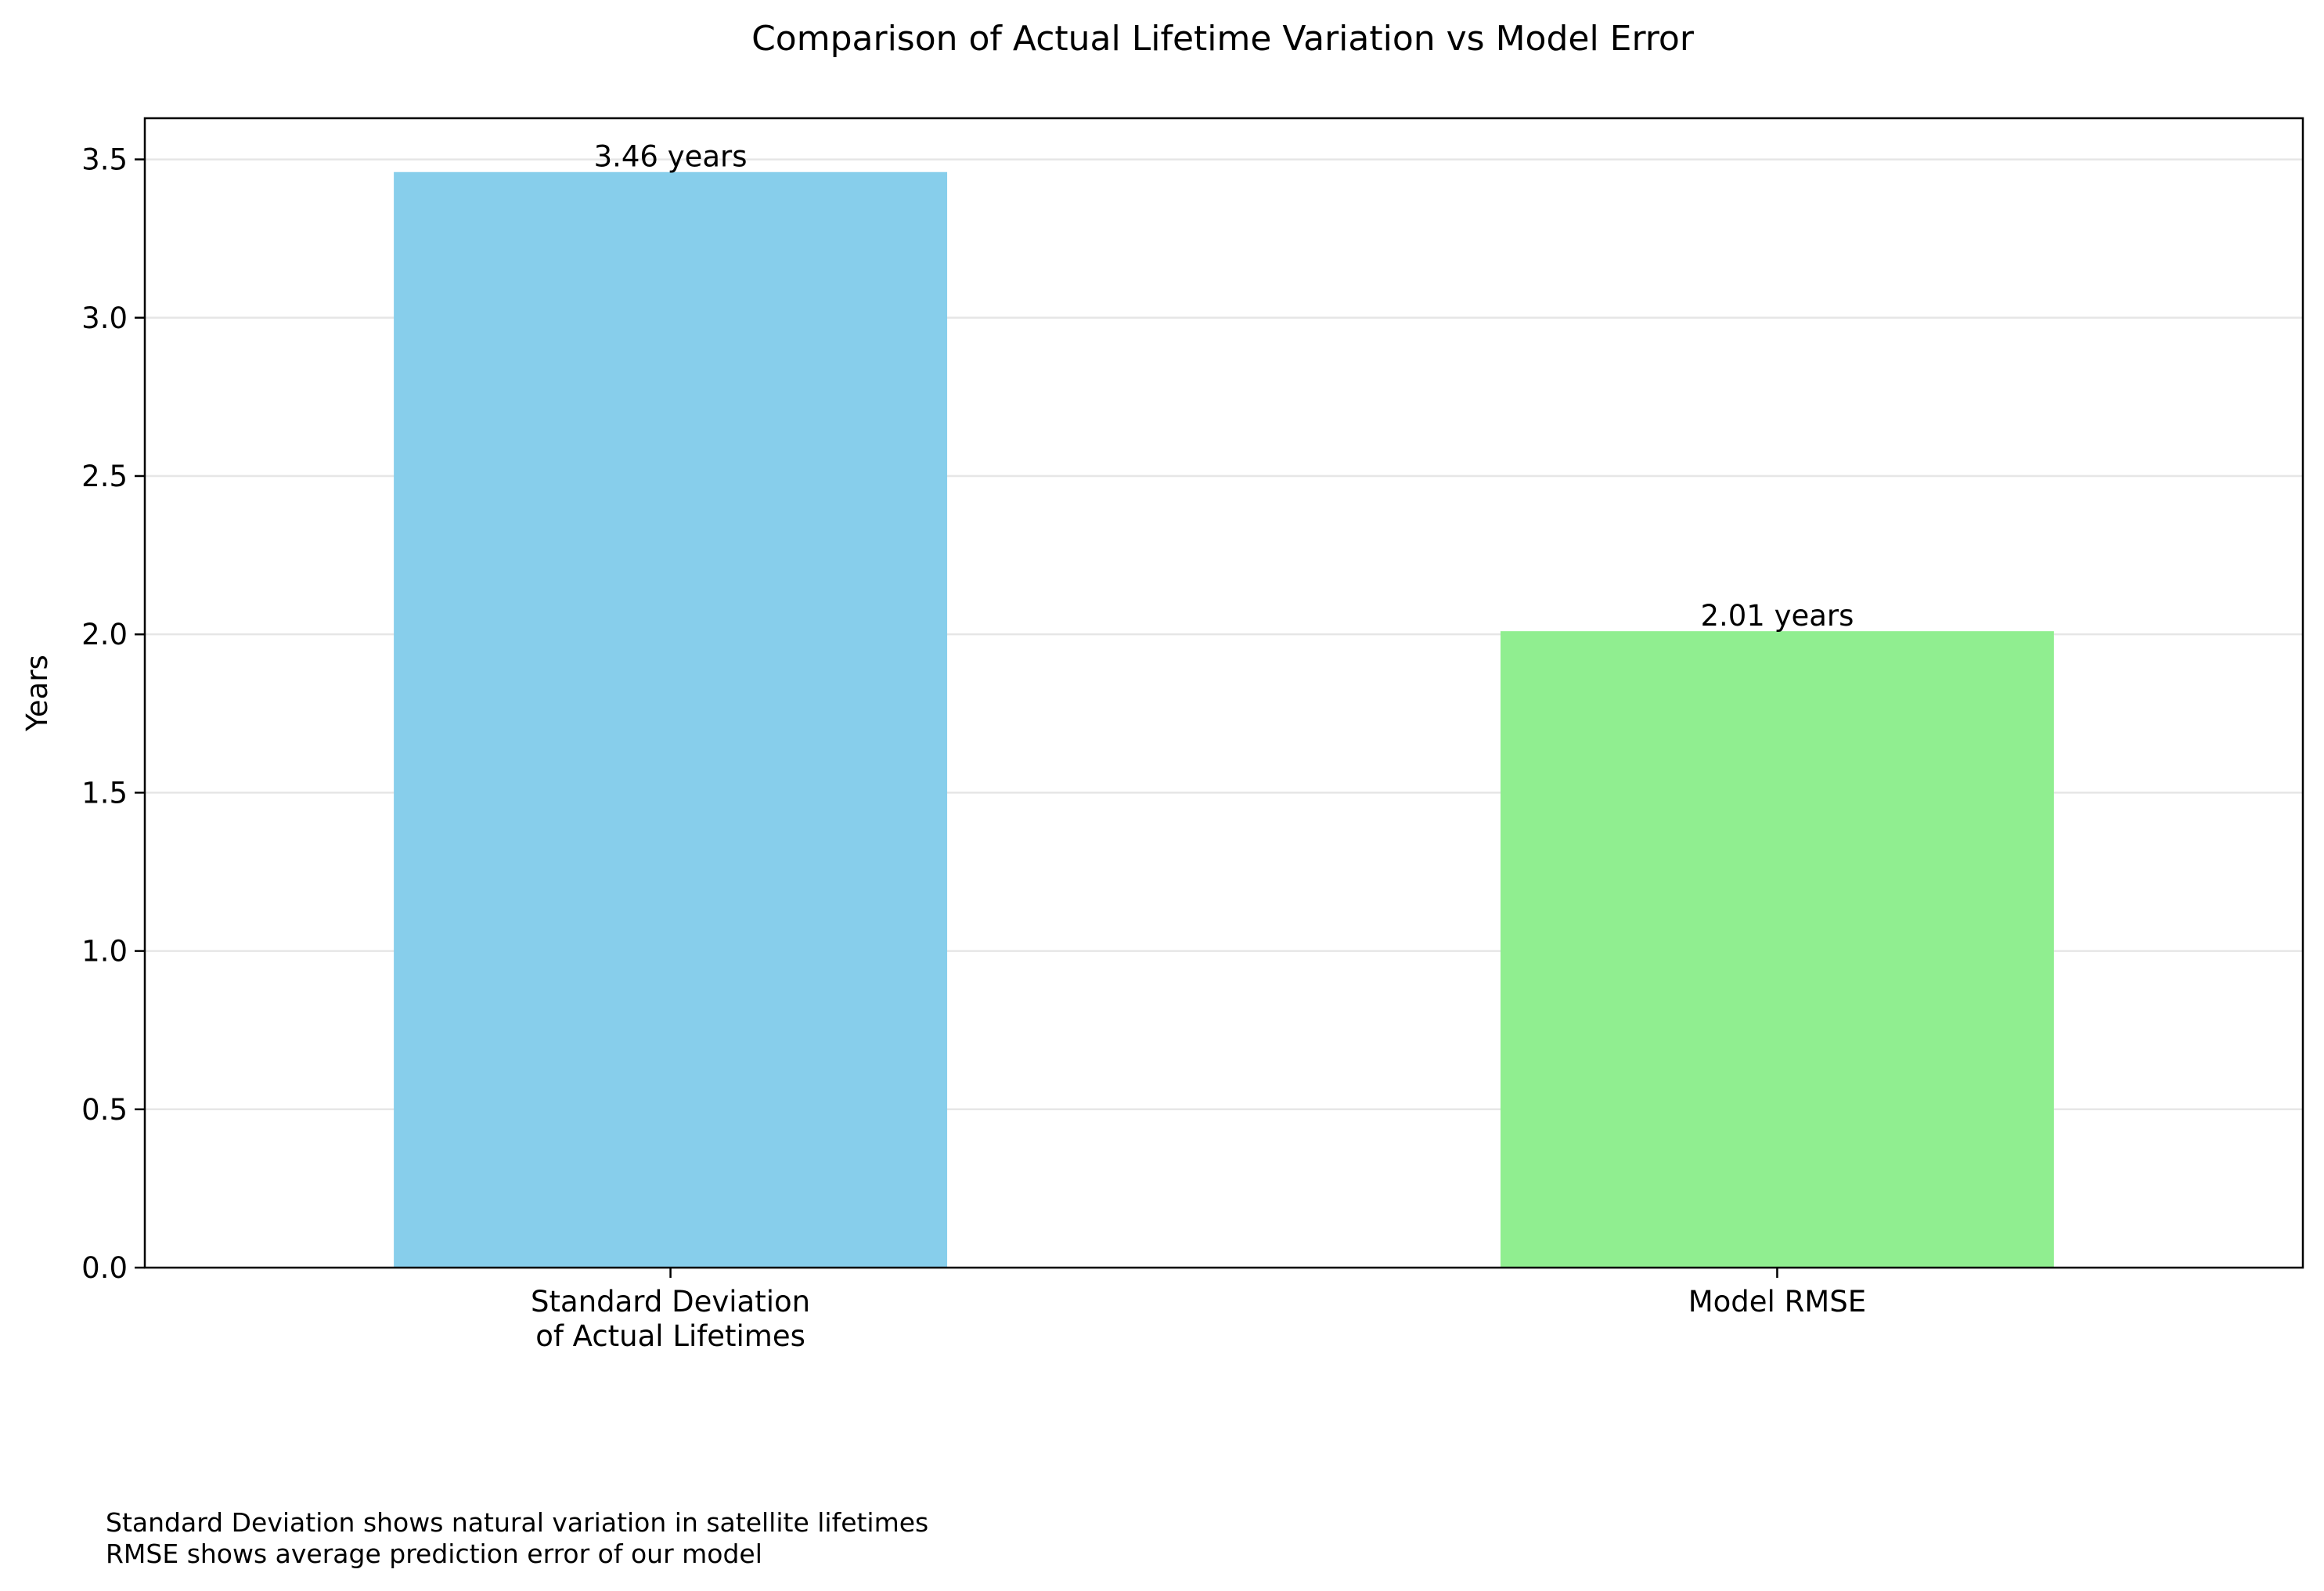 The image size is (2324, 1591). I want to click on x-tick-label: Standard Deviation of Actual Lifetimes, so click(670, 1319).